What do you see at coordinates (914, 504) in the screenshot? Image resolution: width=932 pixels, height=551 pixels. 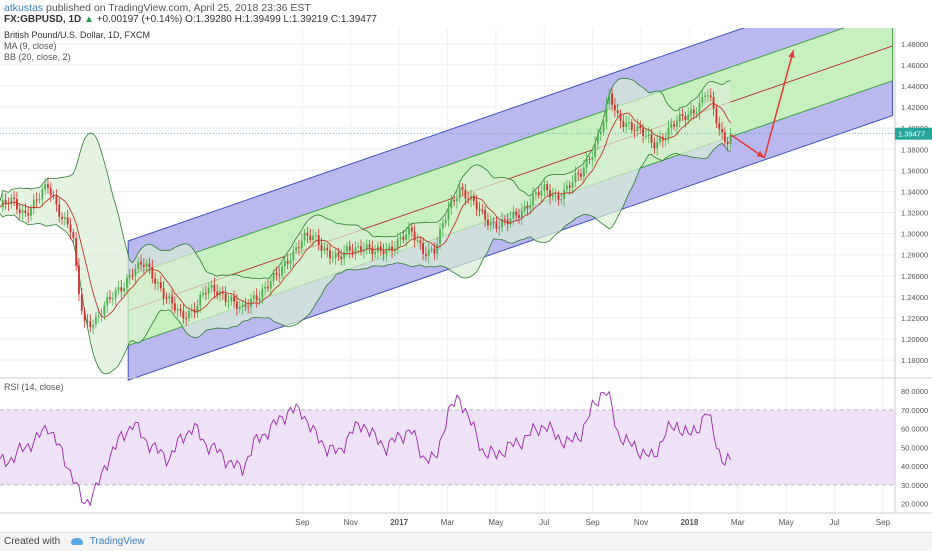 I see `rsi-tick-label: 20.0000` at bounding box center [914, 504].